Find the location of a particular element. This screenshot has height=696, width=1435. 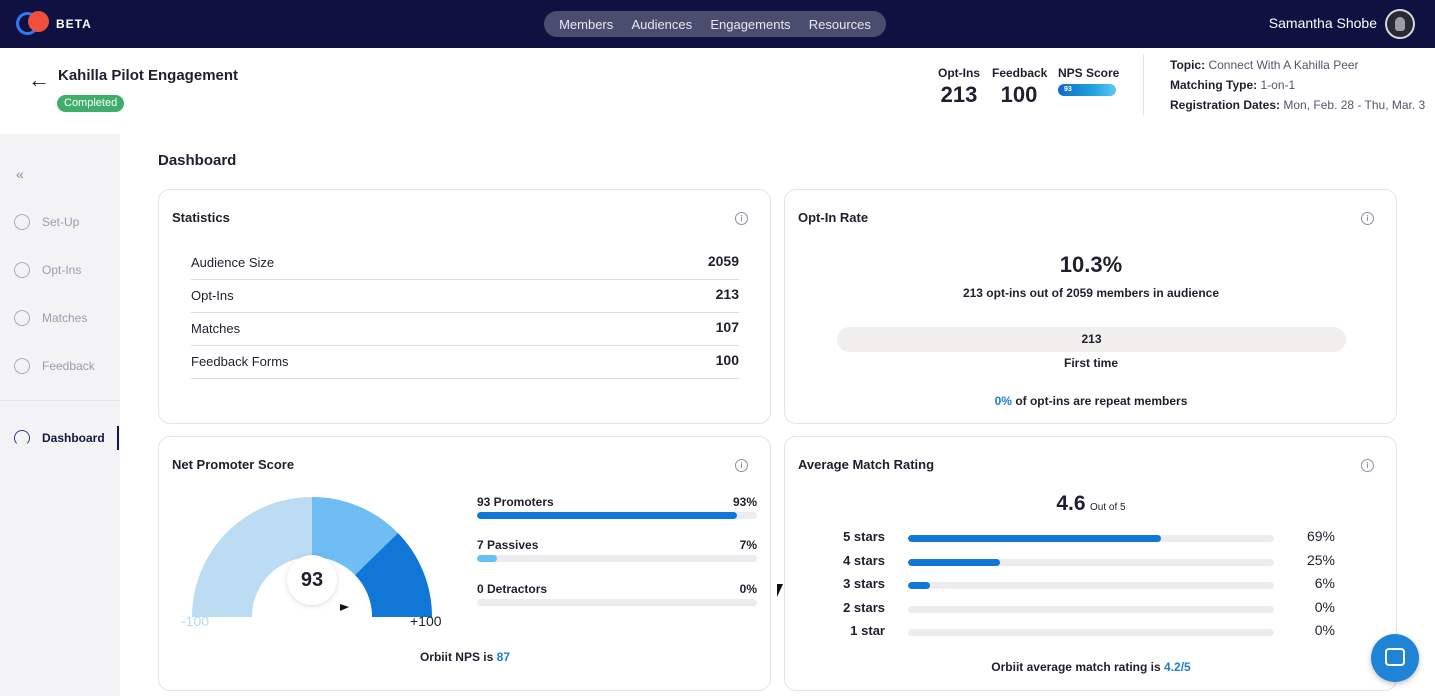

rating-row-pct: 25% is located at coordinates (1320, 560).